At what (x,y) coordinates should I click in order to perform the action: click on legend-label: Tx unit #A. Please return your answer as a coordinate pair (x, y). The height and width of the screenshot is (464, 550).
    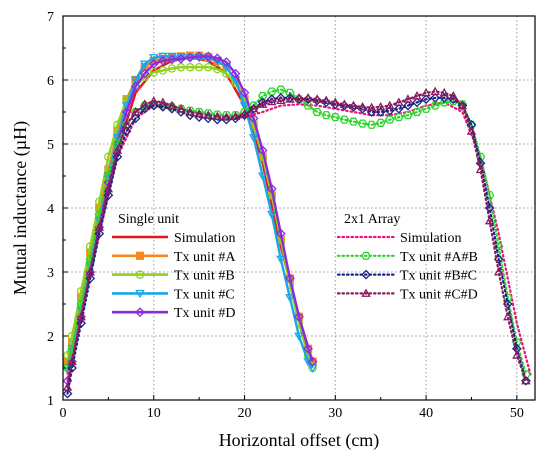
    Looking at the image, I should click on (205, 257).